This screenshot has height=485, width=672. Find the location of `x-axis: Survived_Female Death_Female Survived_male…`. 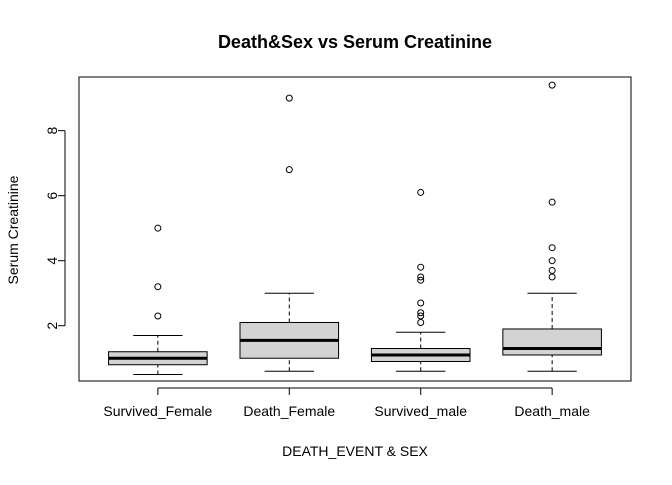

x-axis: Survived_Female Death_Female Survived_male… is located at coordinates (346, 403).